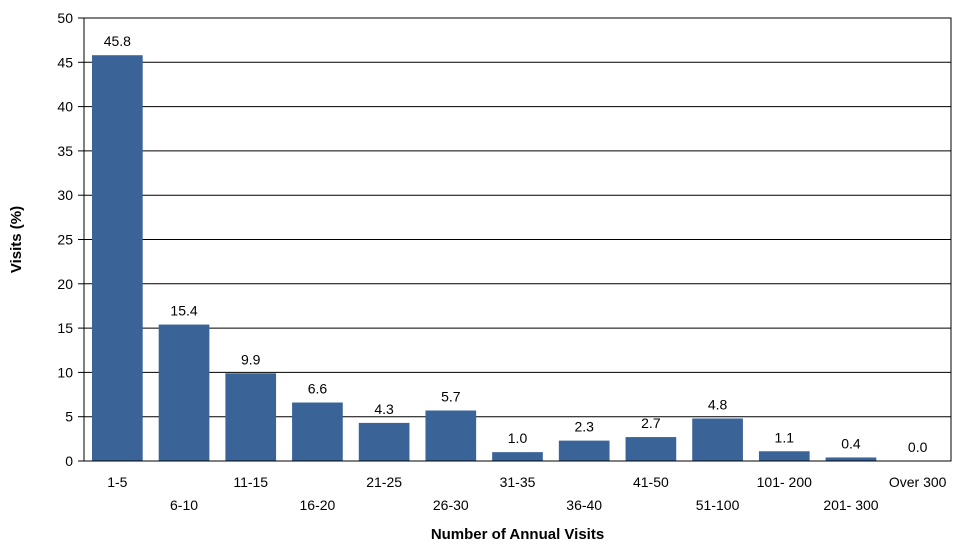 This screenshot has width=967, height=545. I want to click on y-tick-label: 45, so click(65, 62).